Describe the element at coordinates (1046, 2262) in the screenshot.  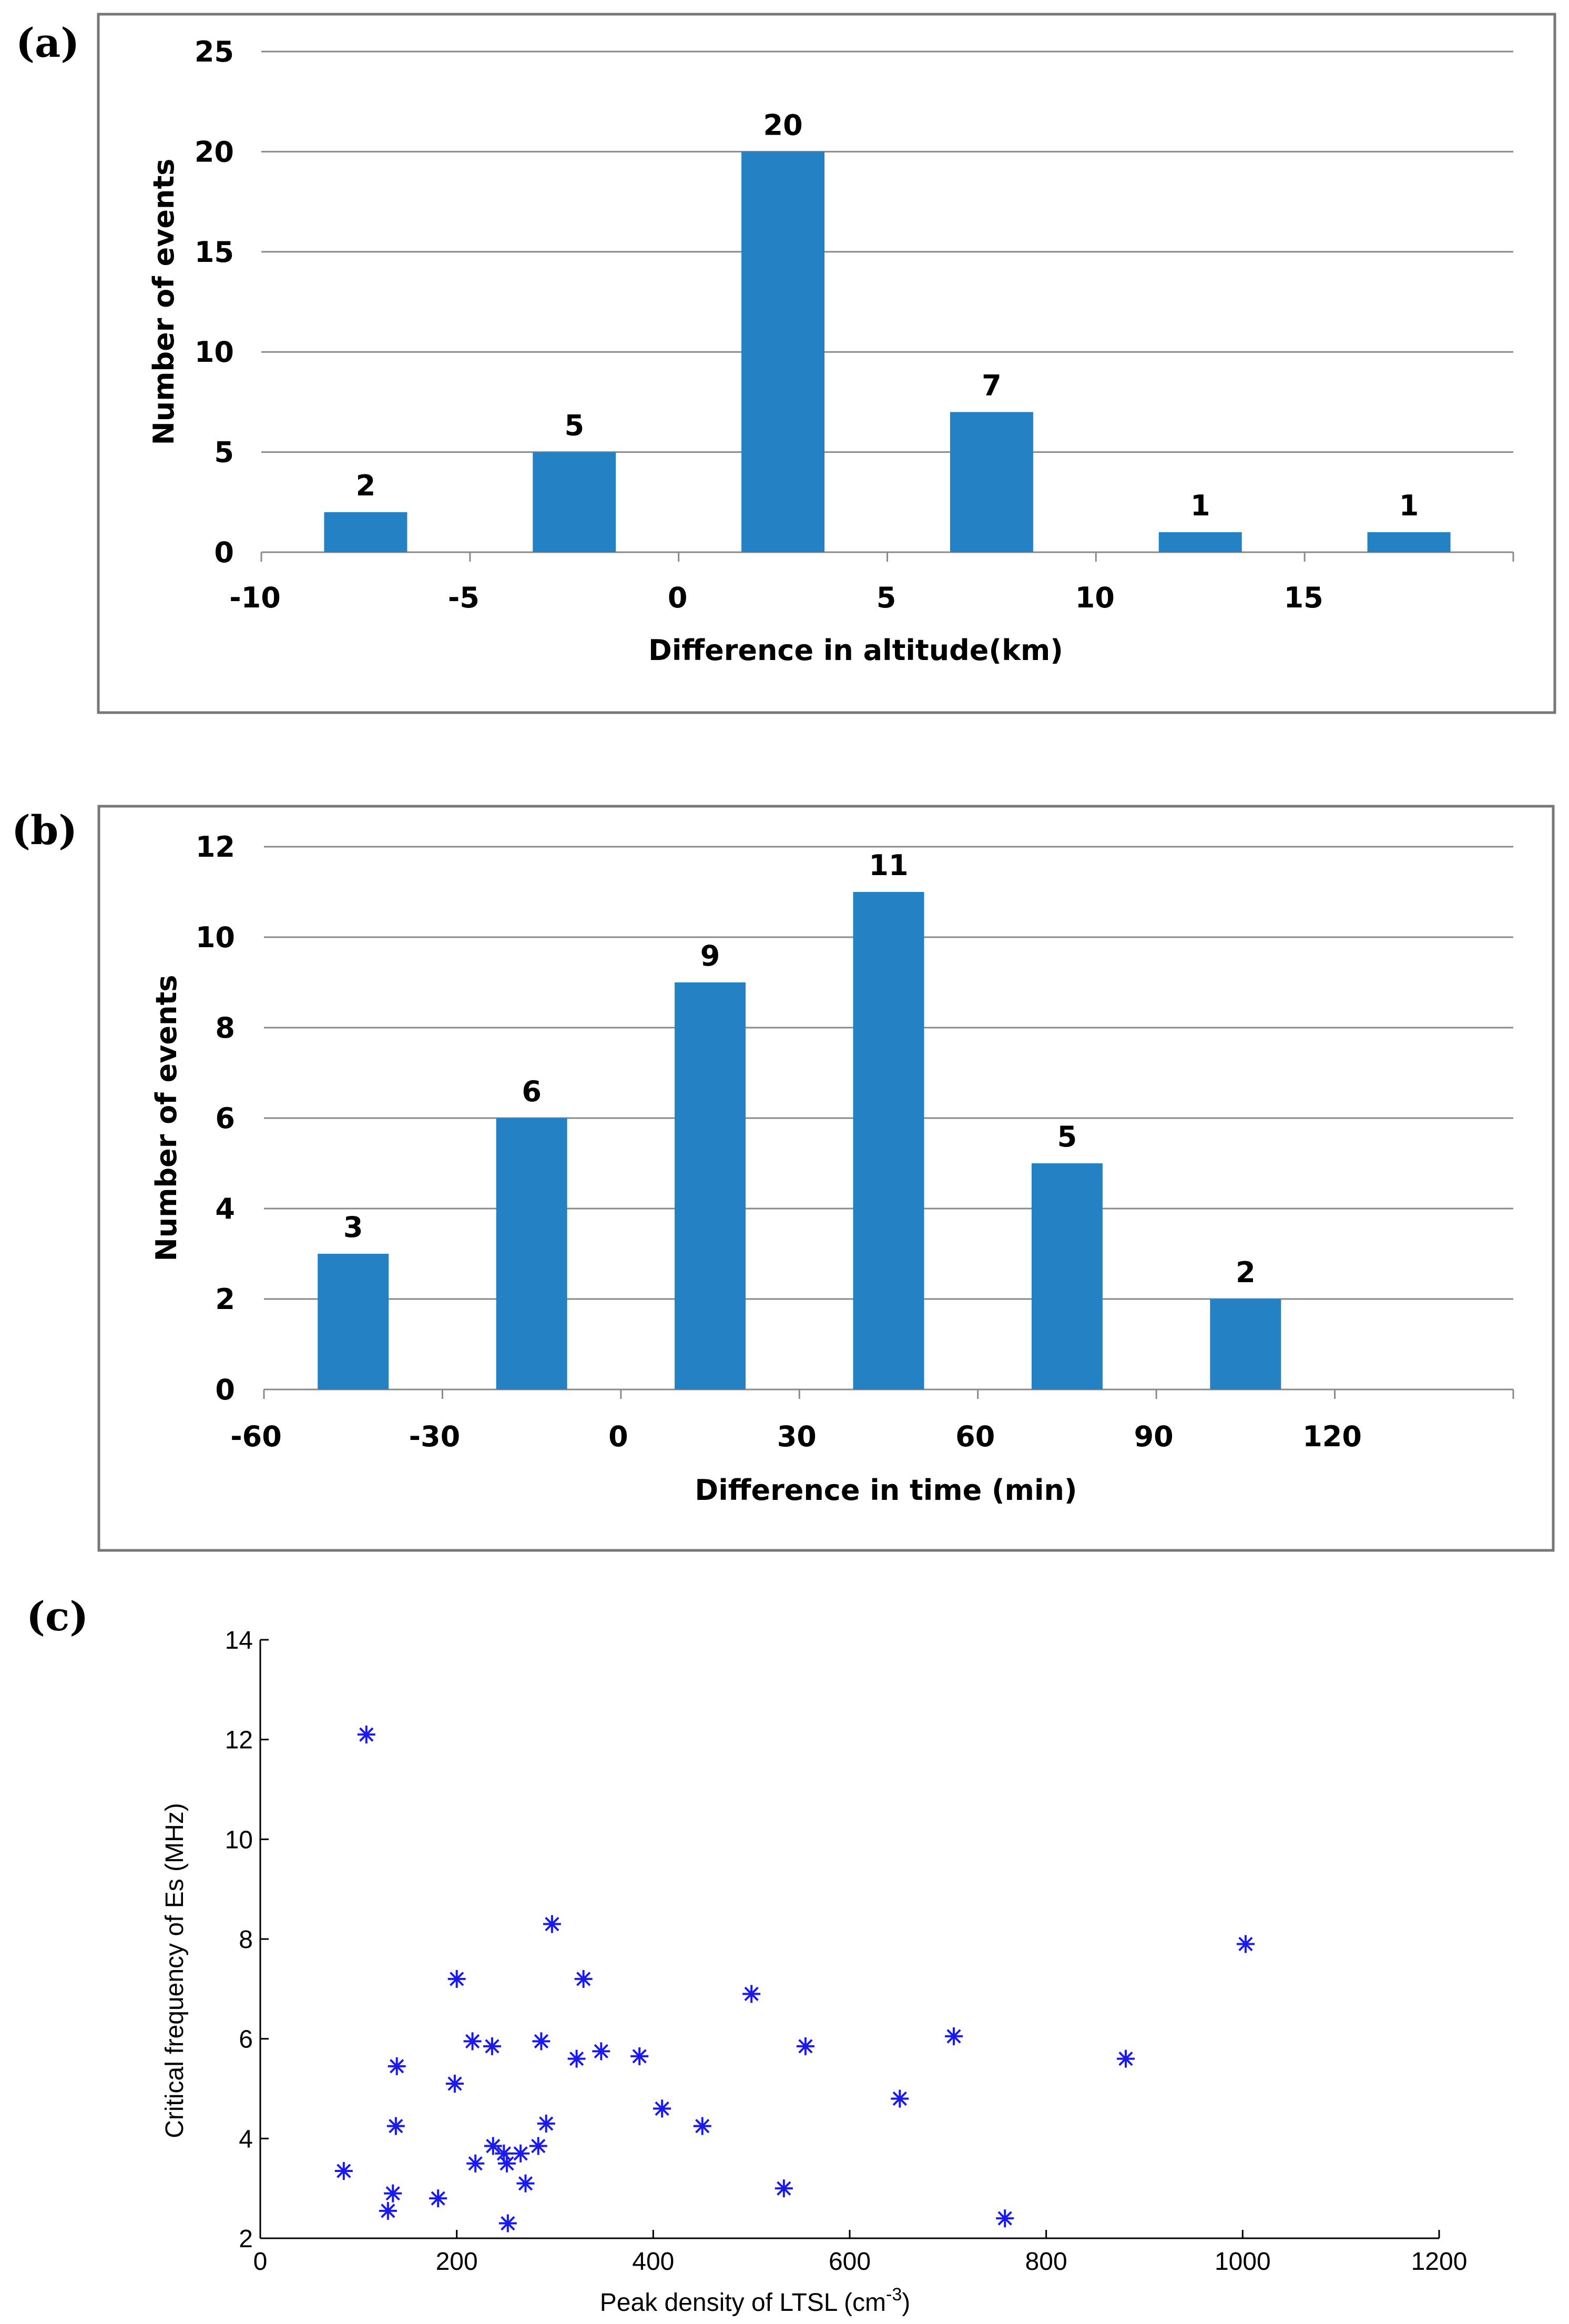
I see `x-tick-label: 800` at that location.